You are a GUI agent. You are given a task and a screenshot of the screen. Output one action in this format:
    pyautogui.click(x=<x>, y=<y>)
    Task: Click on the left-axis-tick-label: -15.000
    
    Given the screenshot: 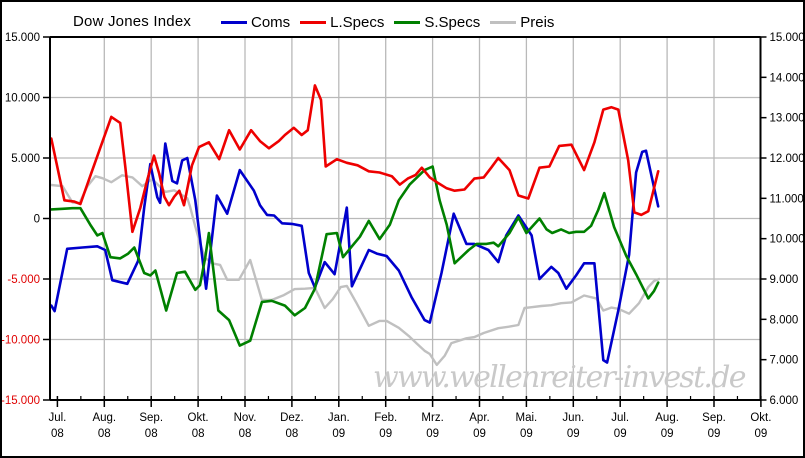 What is the action you would take?
    pyautogui.click(x=21, y=401)
    